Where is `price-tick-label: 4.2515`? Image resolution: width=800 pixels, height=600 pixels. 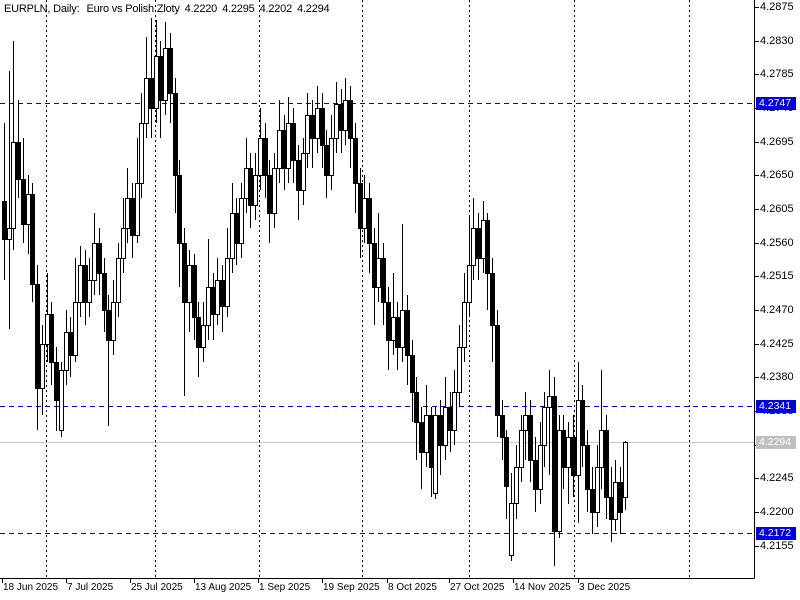
price-tick-label: 4.2515 is located at coordinates (777, 276).